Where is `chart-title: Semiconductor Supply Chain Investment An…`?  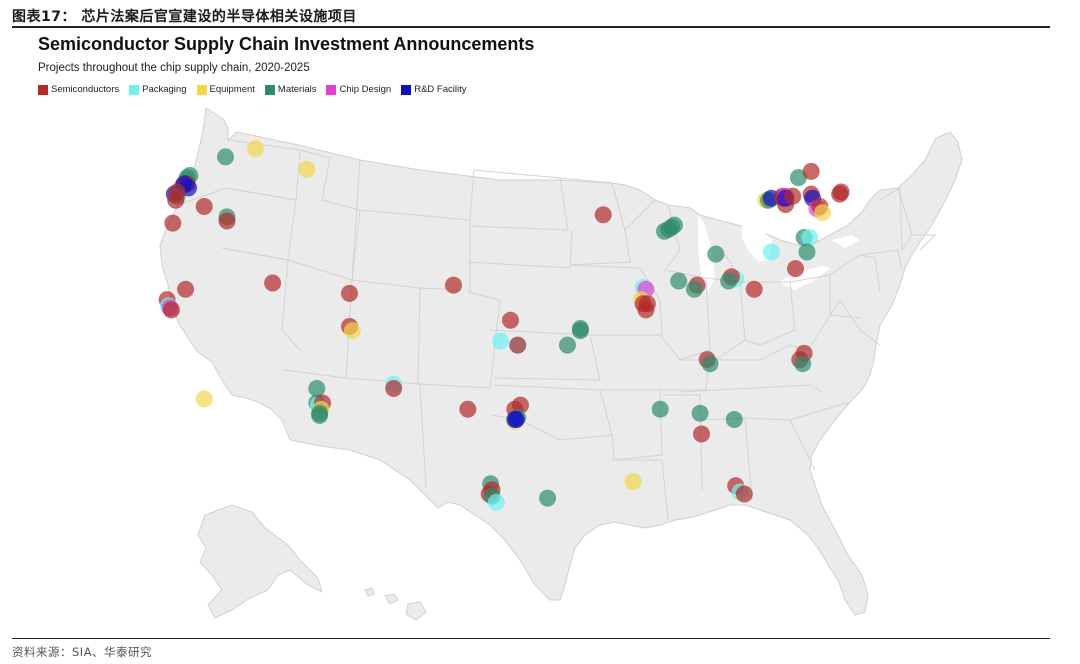 chart-title: Semiconductor Supply Chain Investment An… is located at coordinates (286, 44).